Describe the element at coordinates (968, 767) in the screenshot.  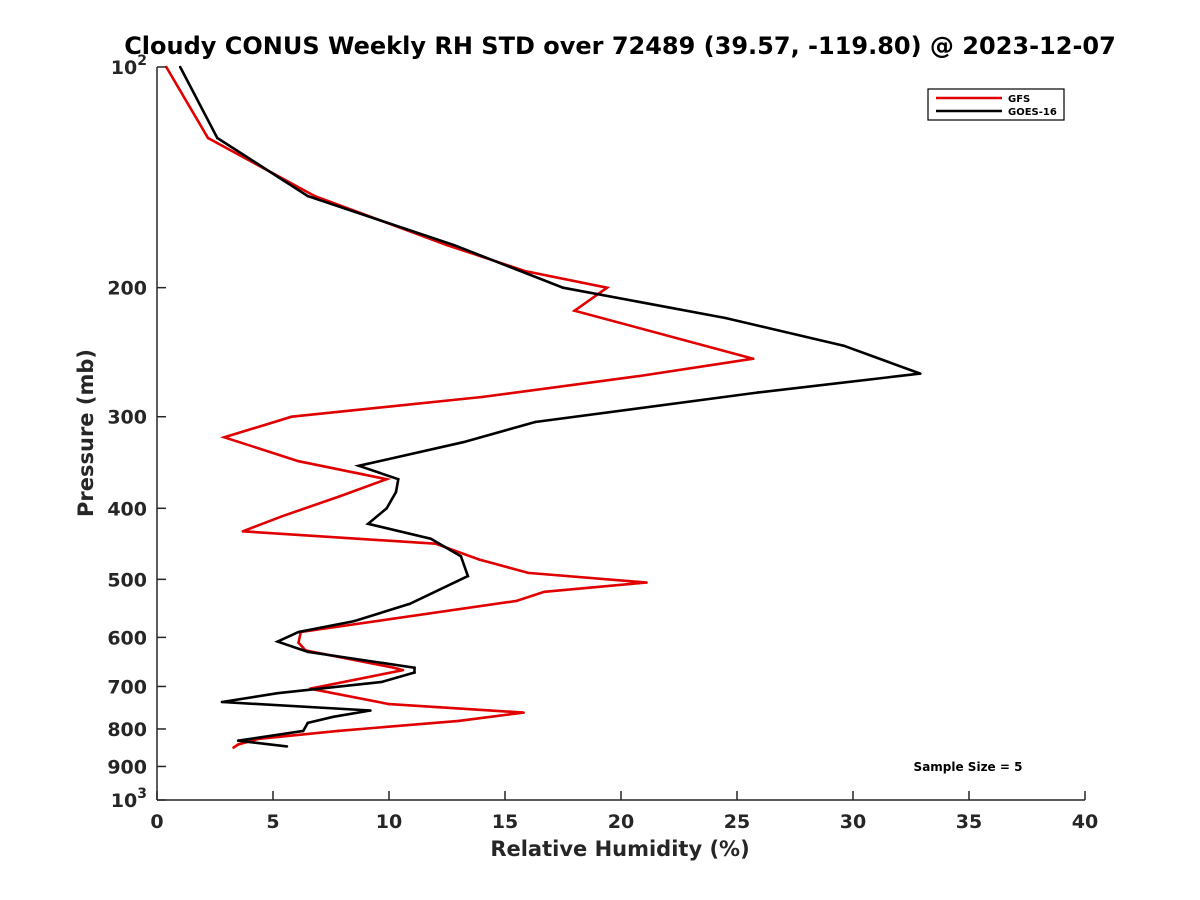
I see `sample-size-annotation: Sample Size = 5` at that location.